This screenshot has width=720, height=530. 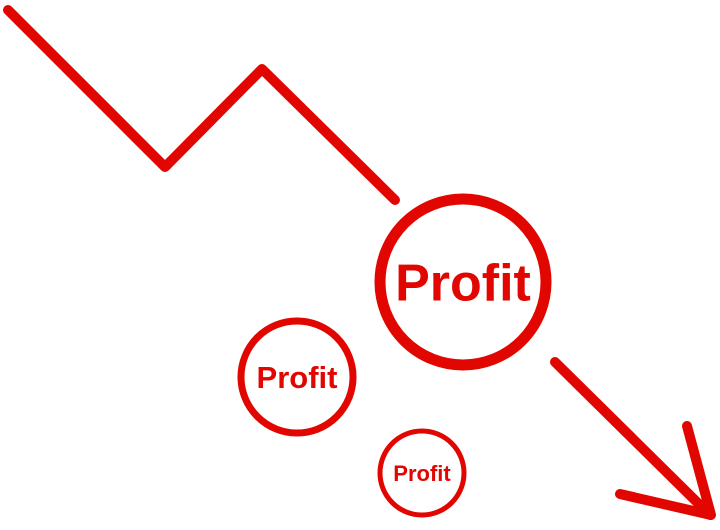 I want to click on arrow-head, so click(x=665, y=470).